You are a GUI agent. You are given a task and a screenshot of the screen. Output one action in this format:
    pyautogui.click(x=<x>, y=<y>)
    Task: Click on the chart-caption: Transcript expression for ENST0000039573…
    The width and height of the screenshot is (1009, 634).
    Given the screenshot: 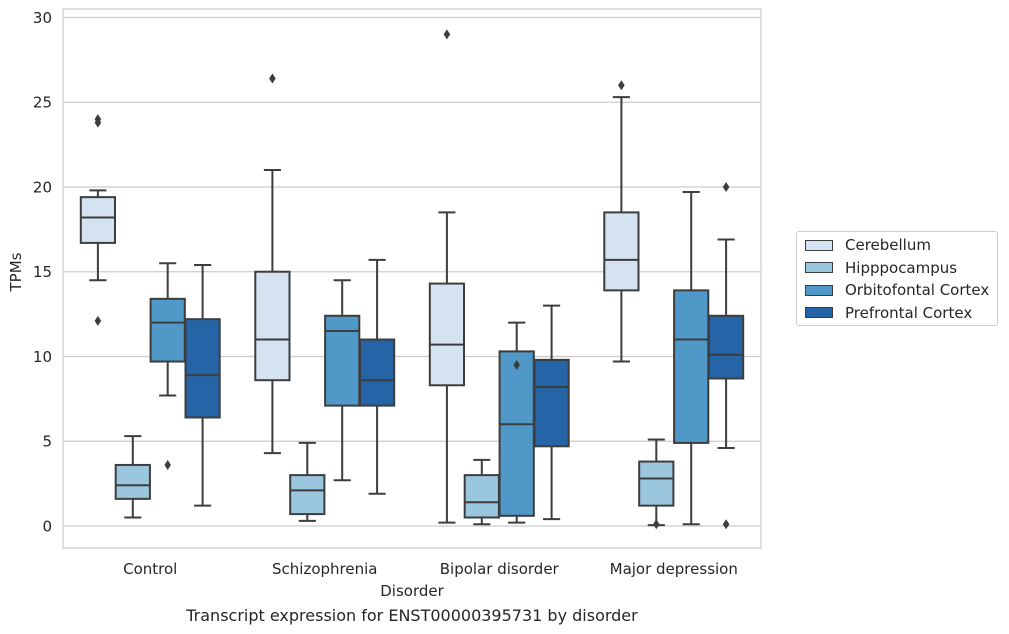 What is the action you would take?
    pyautogui.click(x=412, y=615)
    